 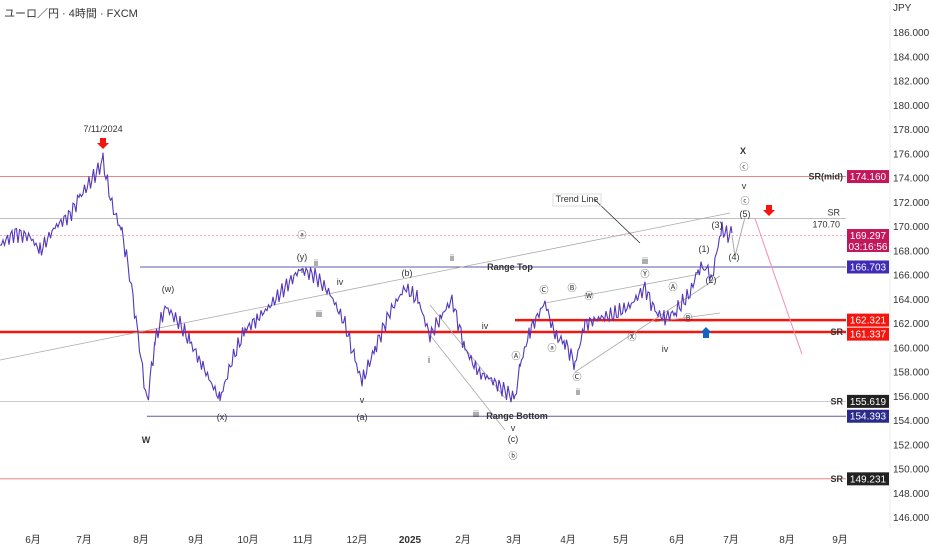 What do you see at coordinates (911, 348) in the screenshot?
I see `y-tick-label: 160.000` at bounding box center [911, 348].